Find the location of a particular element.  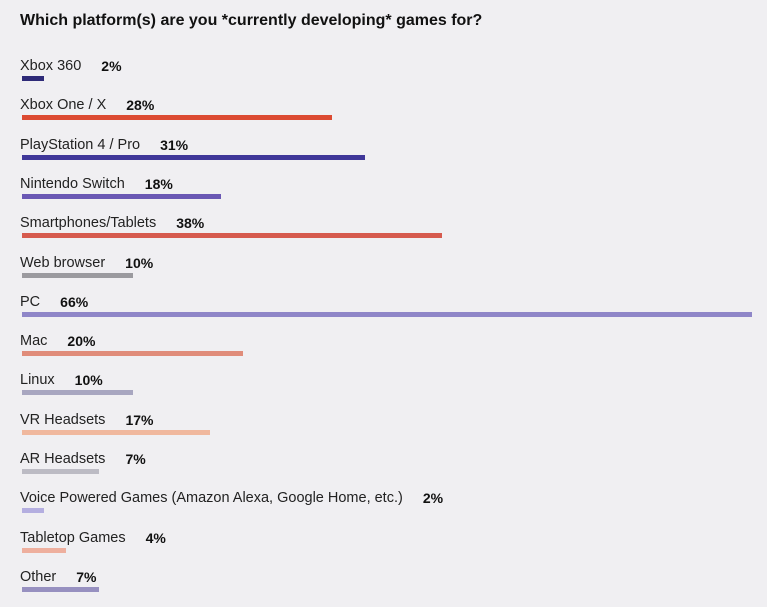

category-label: Mac is located at coordinates (34, 341).